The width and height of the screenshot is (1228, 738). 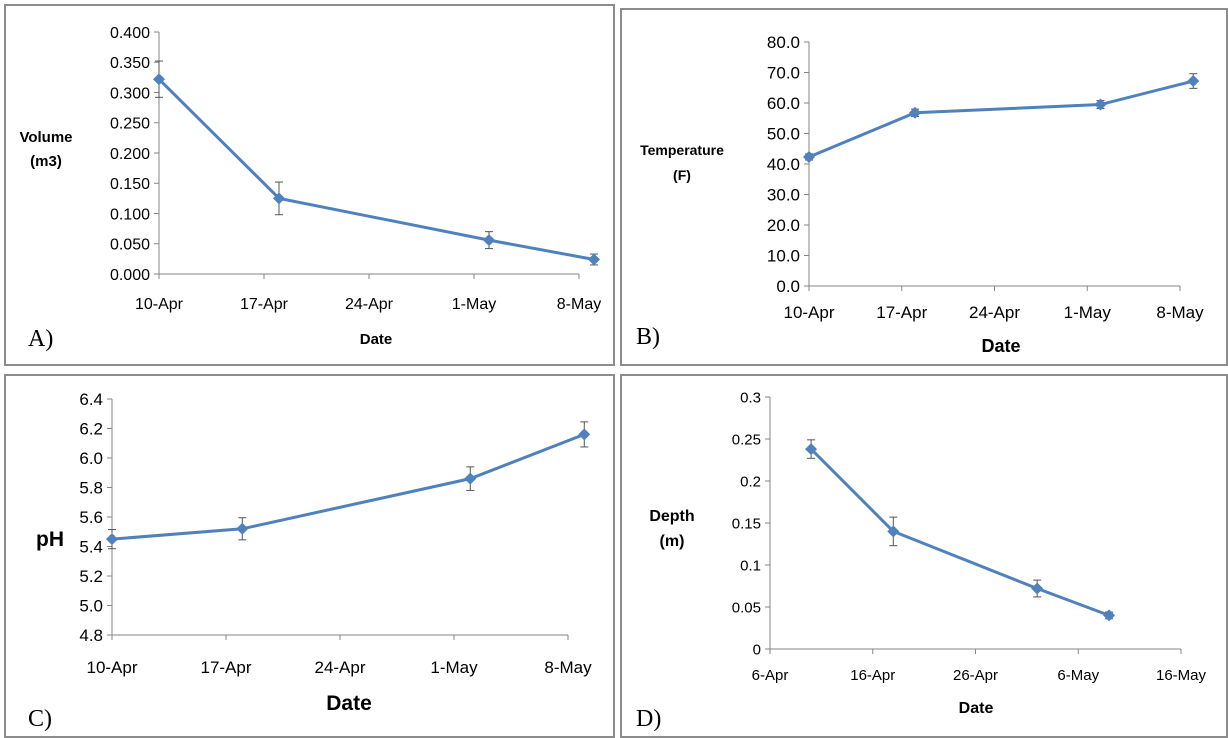 I want to click on y-axis-title: (m), so click(x=672, y=541).